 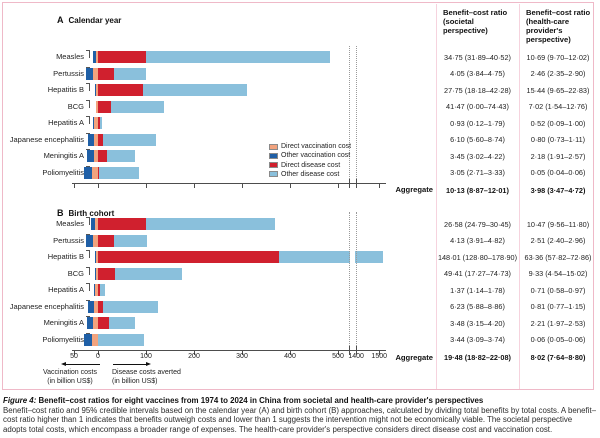 I want to click on bcr-provider-aggregate: 3·98 (3·47–4·72), so click(x=558, y=190).